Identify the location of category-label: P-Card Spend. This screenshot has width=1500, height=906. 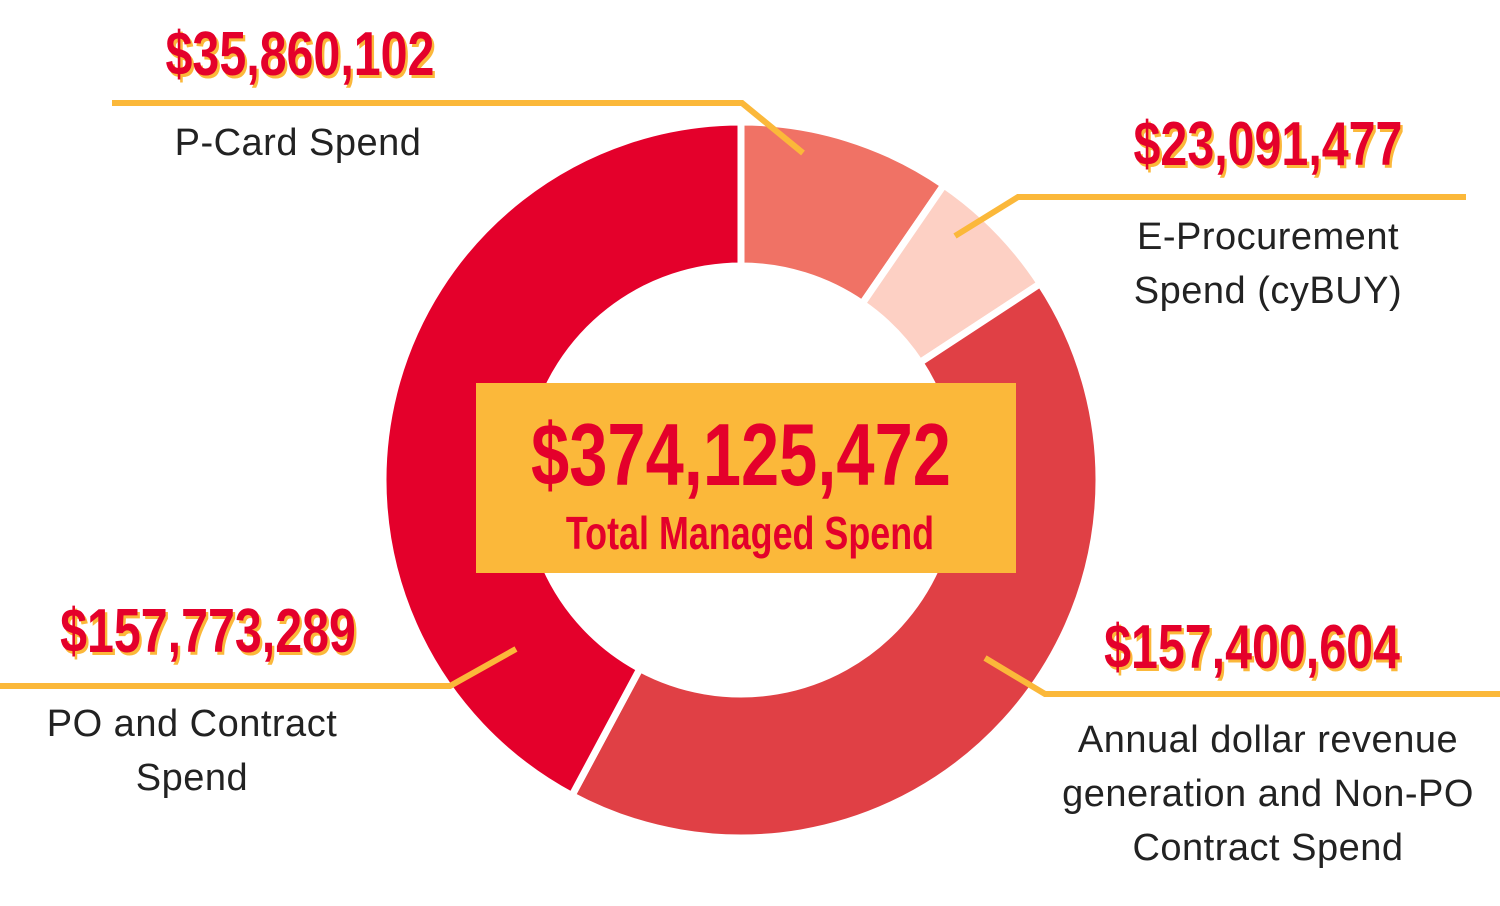
(298, 143).